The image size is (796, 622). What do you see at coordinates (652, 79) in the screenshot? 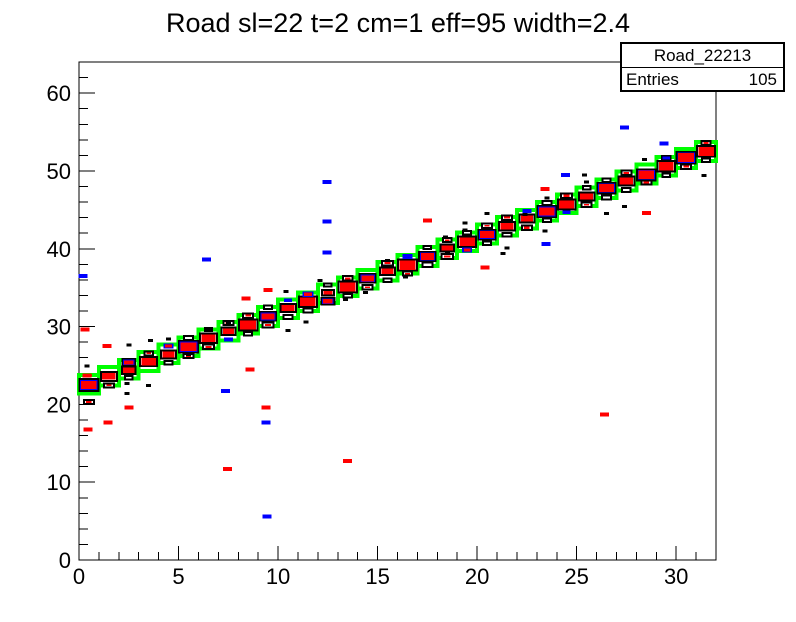
I see `stats-entries-label: Entries` at bounding box center [652, 79].